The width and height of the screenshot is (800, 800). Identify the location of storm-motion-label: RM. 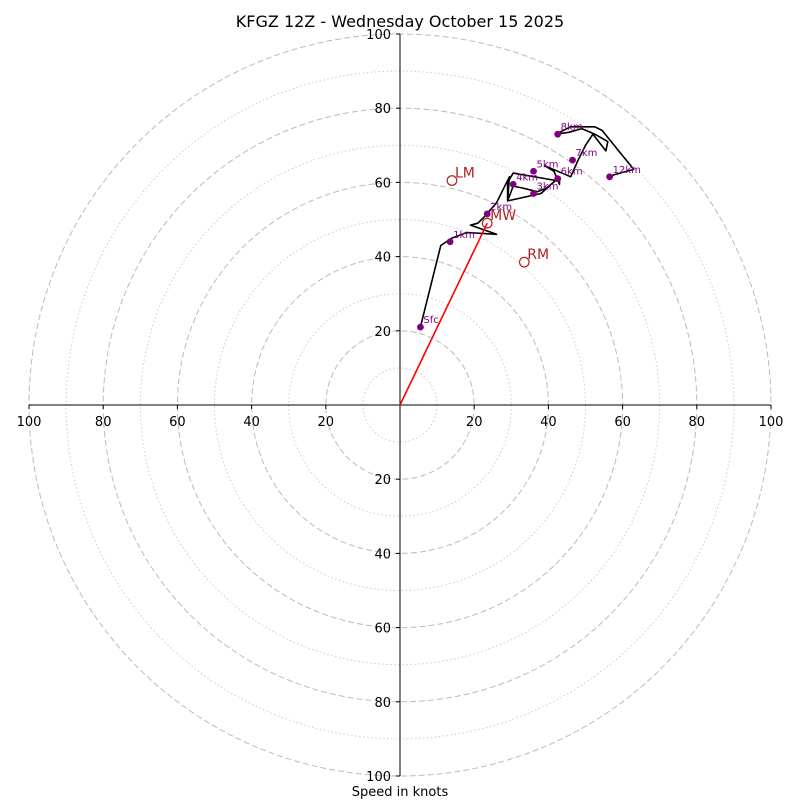
(538, 255).